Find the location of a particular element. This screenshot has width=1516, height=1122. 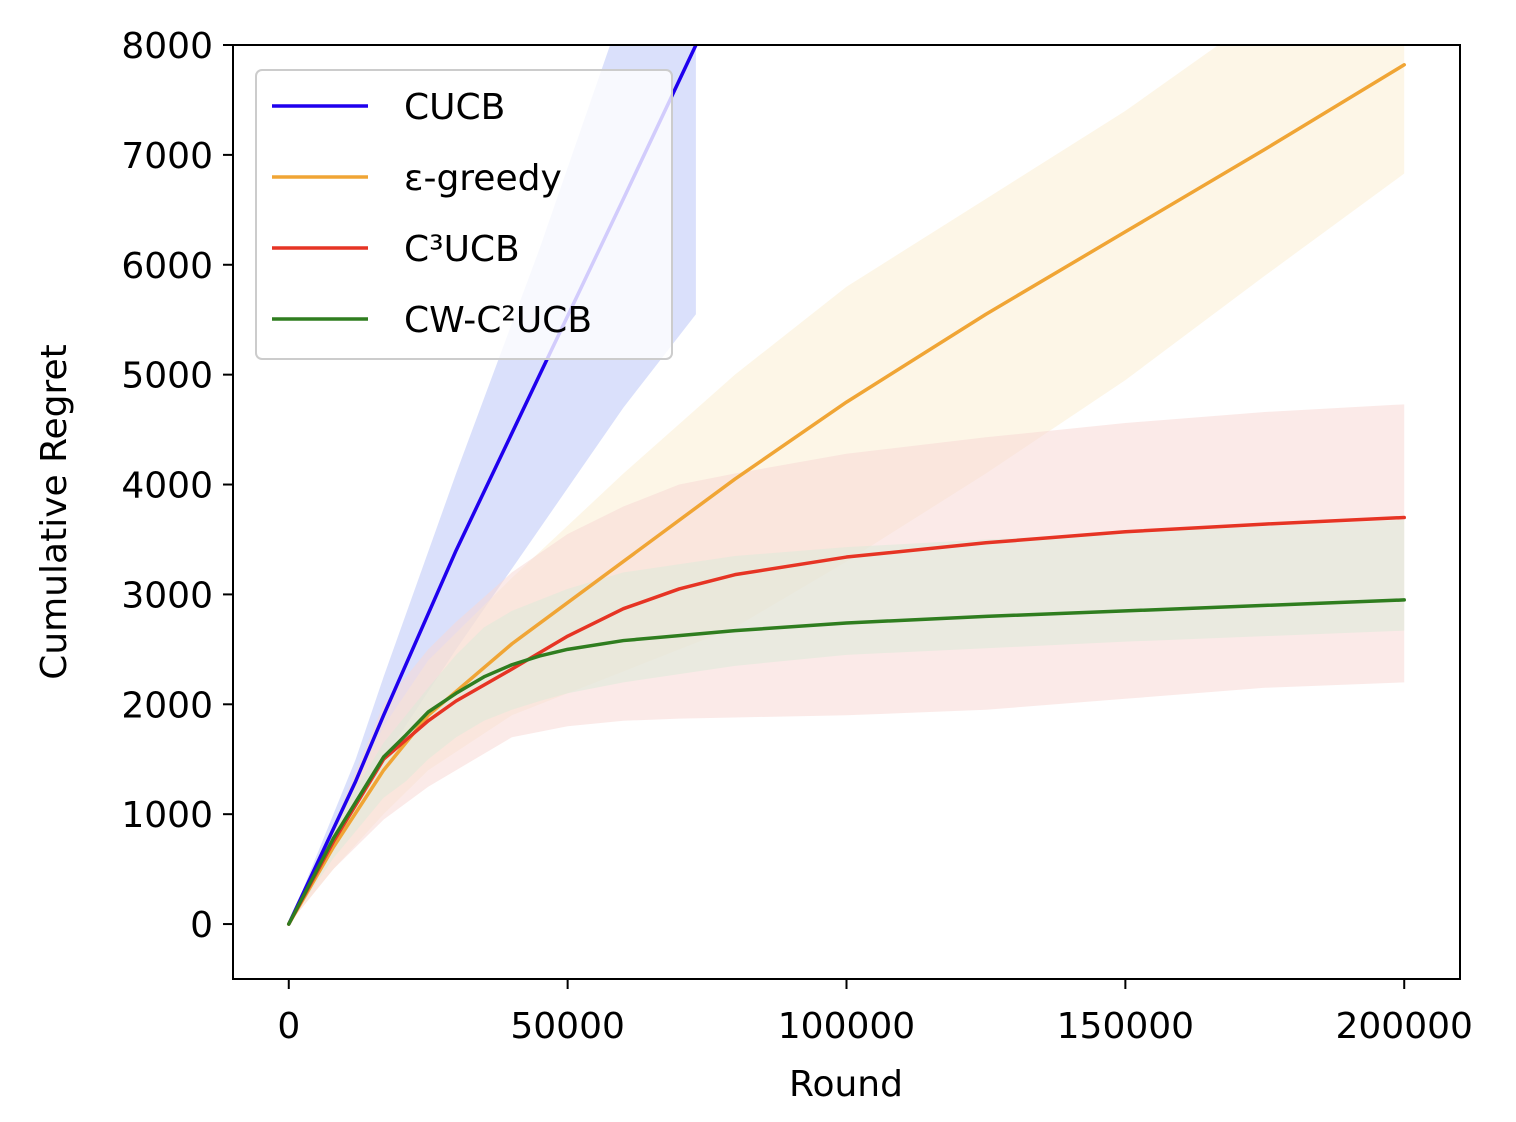

y-axis-ticks: 0 1000 2000 3000 4000 5000 6000 7000 8000 is located at coordinates (177, 486).